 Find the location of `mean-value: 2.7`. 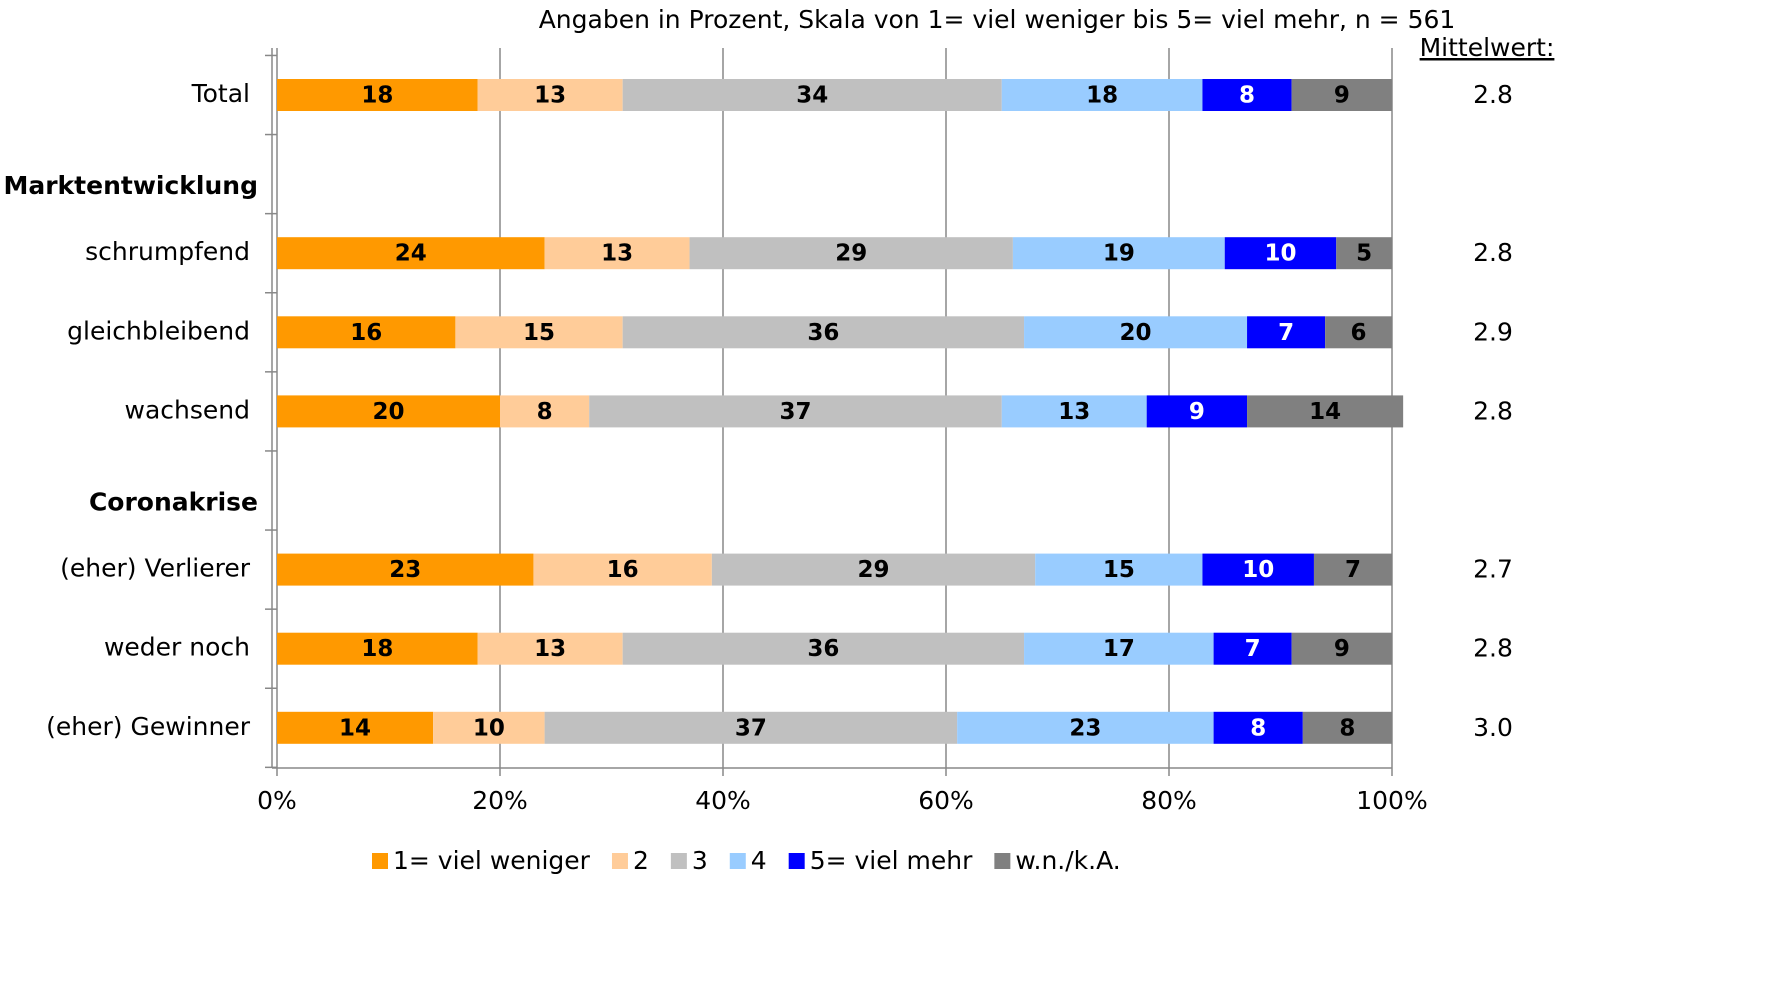

mean-value: 2.7 is located at coordinates (1493, 569).